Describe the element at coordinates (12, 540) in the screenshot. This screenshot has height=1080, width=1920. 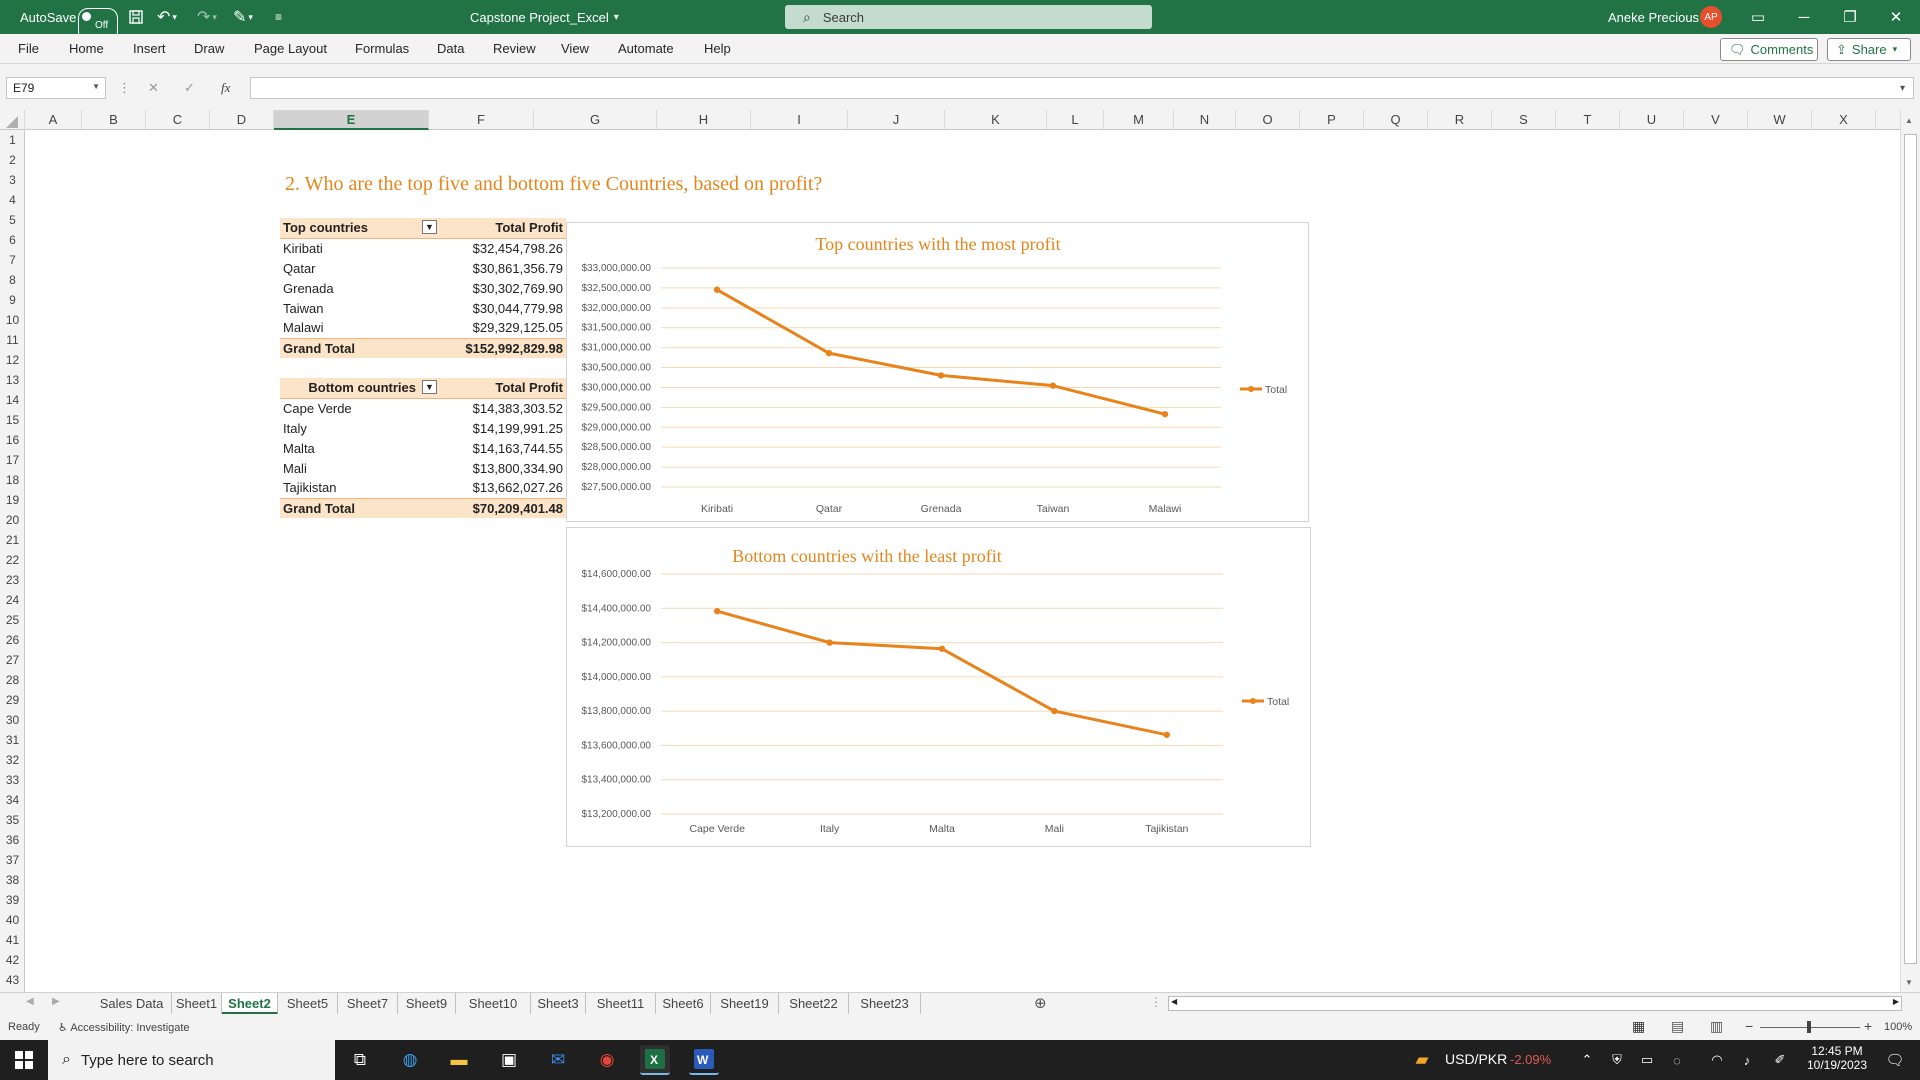
I see `row-header: 21` at that location.